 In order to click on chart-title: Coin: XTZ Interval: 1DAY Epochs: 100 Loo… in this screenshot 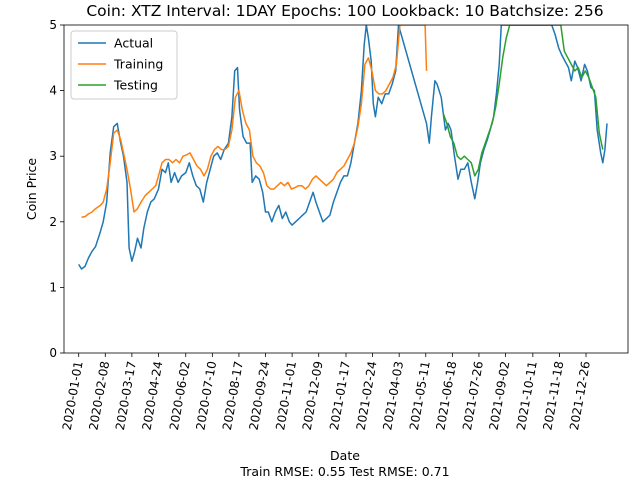, I will do `click(344, 11)`.